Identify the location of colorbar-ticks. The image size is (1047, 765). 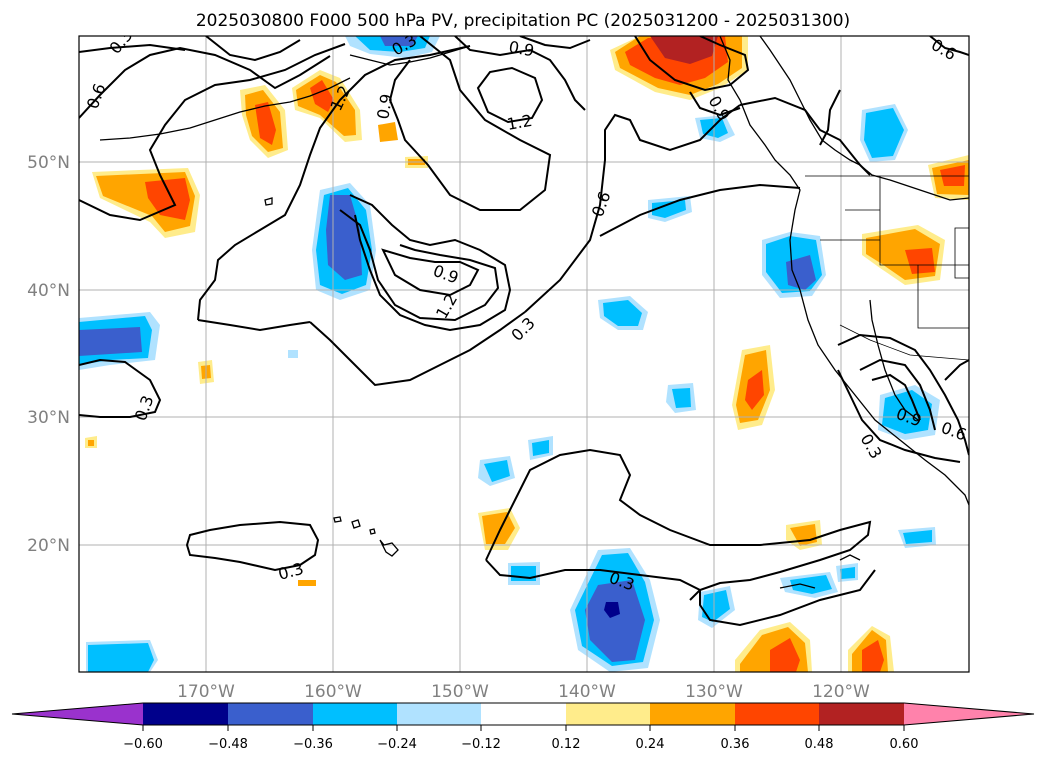
(523, 728).